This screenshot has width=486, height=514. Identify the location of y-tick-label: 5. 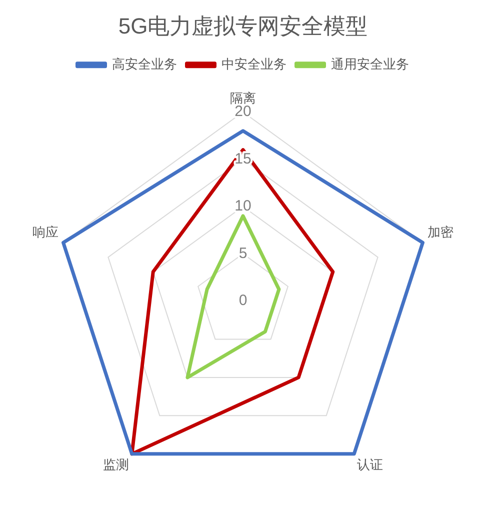
(243, 253).